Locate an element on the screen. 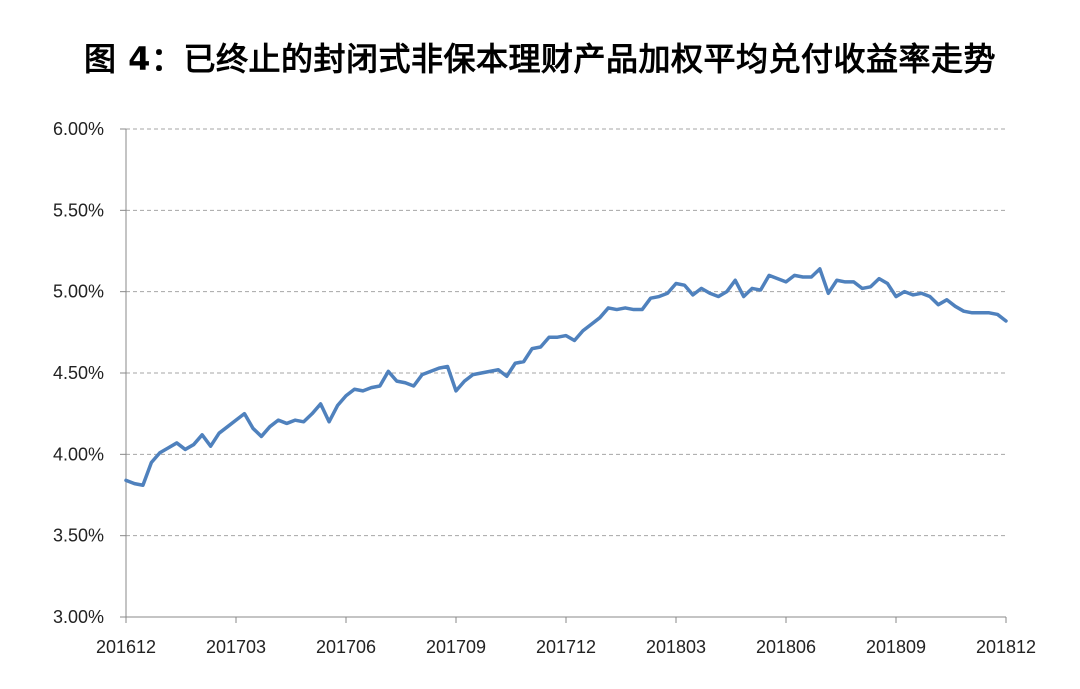 This screenshot has width=1080, height=689. y-tick-label: 3.00% is located at coordinates (78, 617).